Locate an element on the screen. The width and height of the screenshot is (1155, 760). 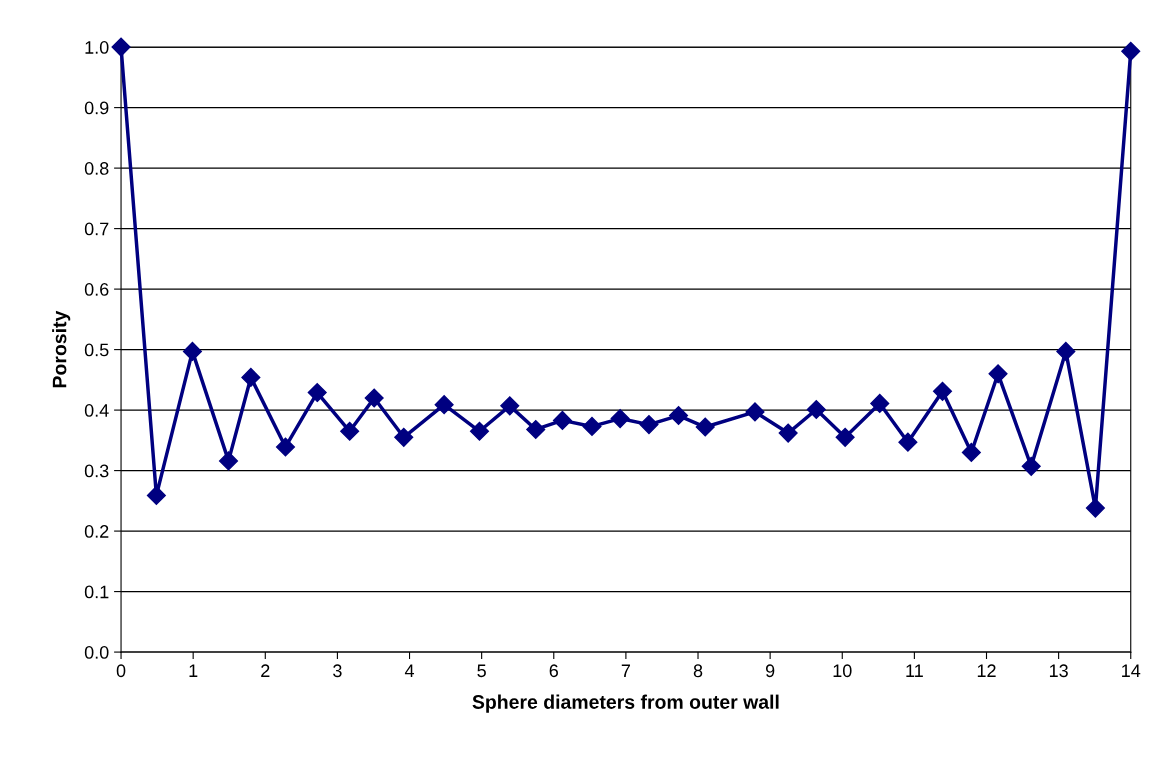
y-tick-label: 1.0 is located at coordinates (97, 47).